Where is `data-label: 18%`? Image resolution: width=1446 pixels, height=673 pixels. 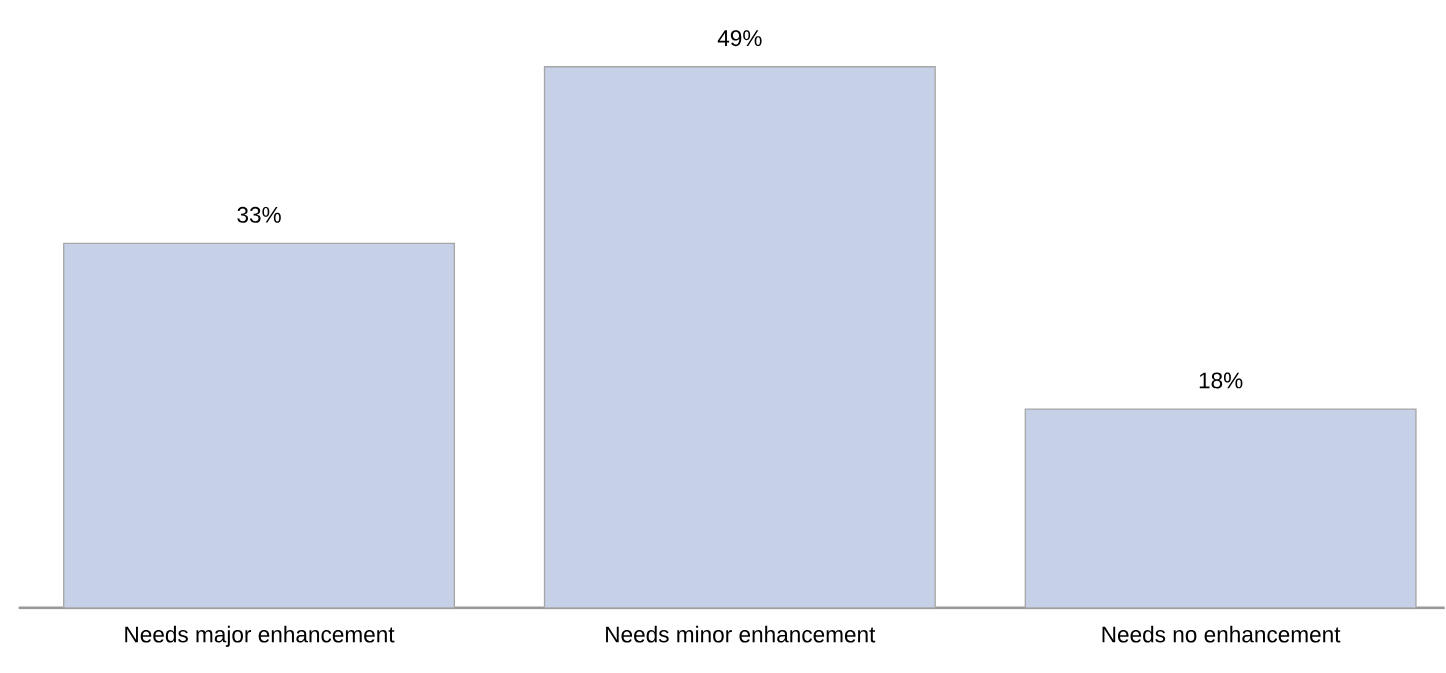
data-label: 18% is located at coordinates (1221, 380).